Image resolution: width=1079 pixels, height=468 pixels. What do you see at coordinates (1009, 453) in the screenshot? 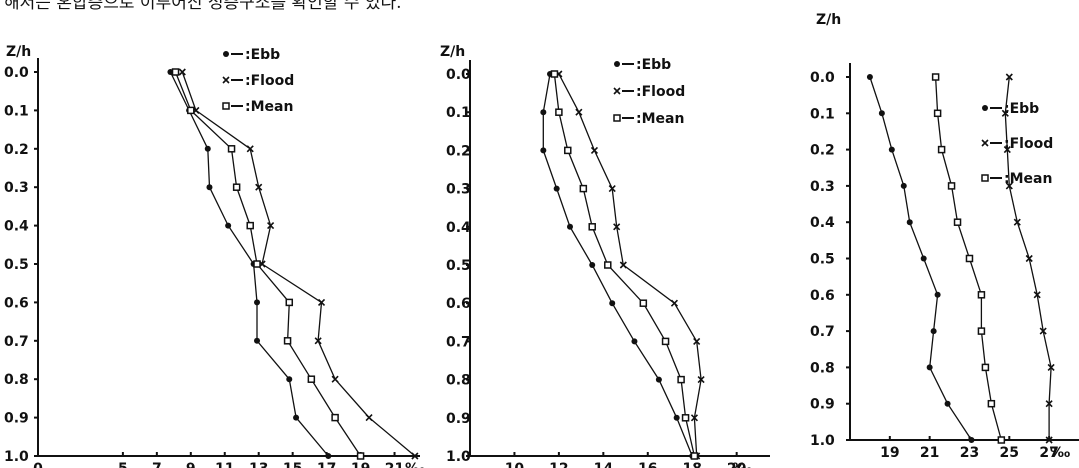
I see `x-tick-label: 25` at bounding box center [1009, 453].